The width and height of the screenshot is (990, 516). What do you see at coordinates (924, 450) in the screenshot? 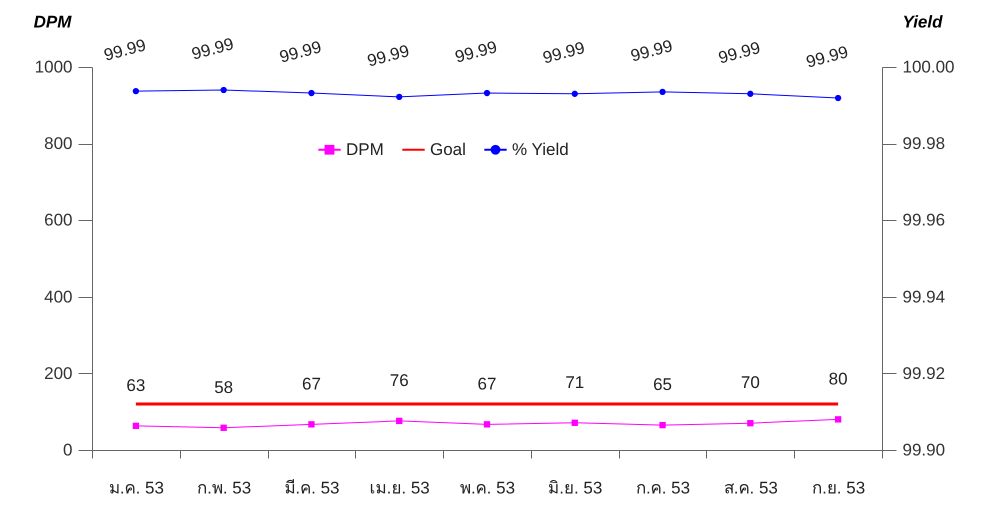
I see `y2-tick-label: 99.90` at bounding box center [924, 450].